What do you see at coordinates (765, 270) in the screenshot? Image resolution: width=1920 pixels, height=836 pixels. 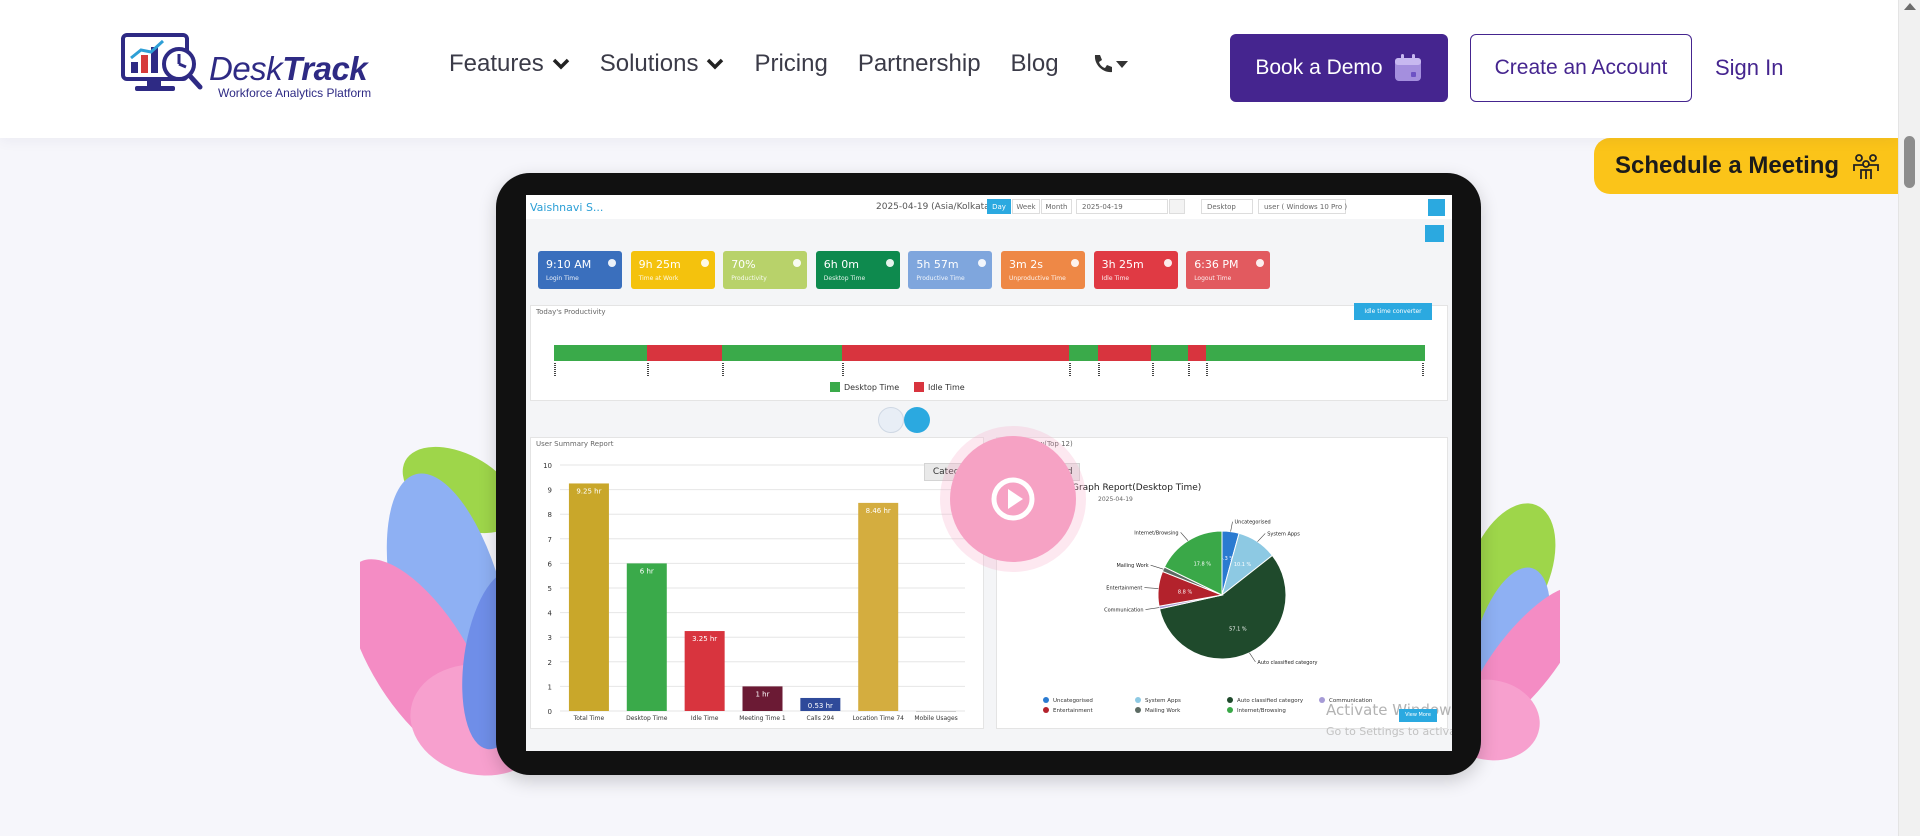 I see `stat-card: 70% Productivity` at bounding box center [765, 270].